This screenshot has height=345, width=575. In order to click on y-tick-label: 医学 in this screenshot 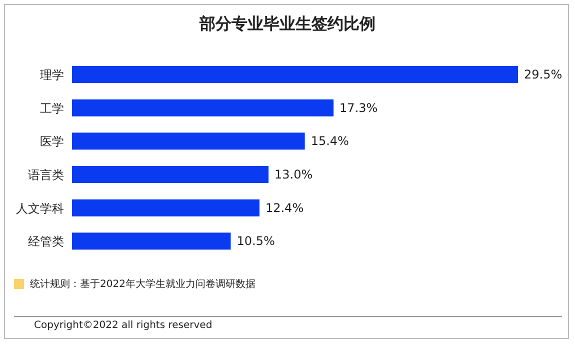, I will do `click(52, 141)`.